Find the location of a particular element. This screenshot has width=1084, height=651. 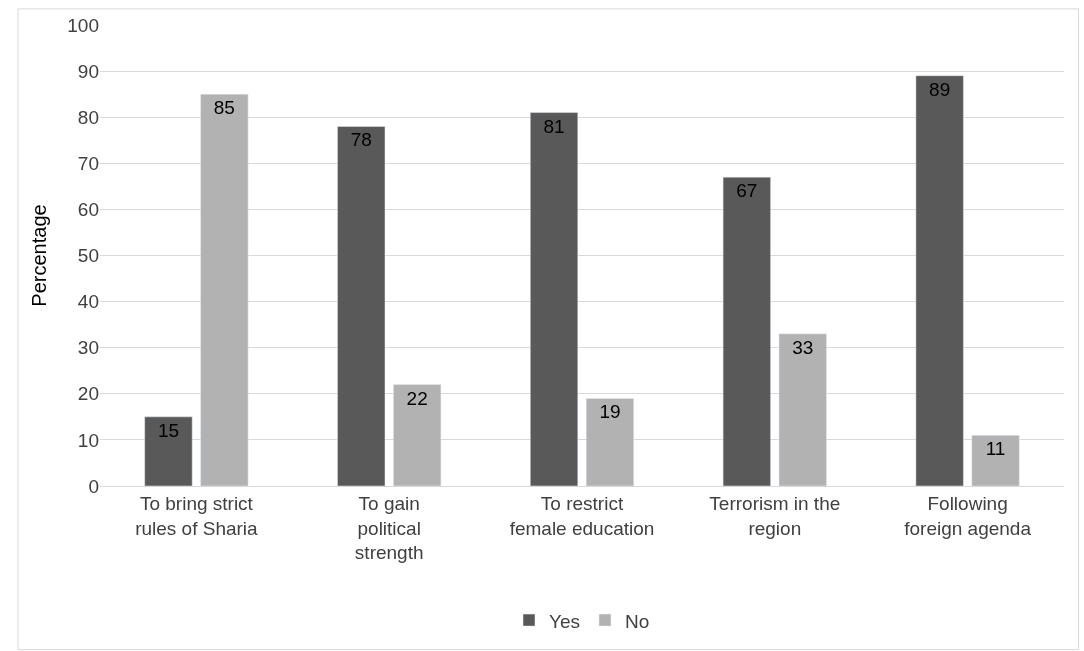

data-label: 89 is located at coordinates (940, 89).